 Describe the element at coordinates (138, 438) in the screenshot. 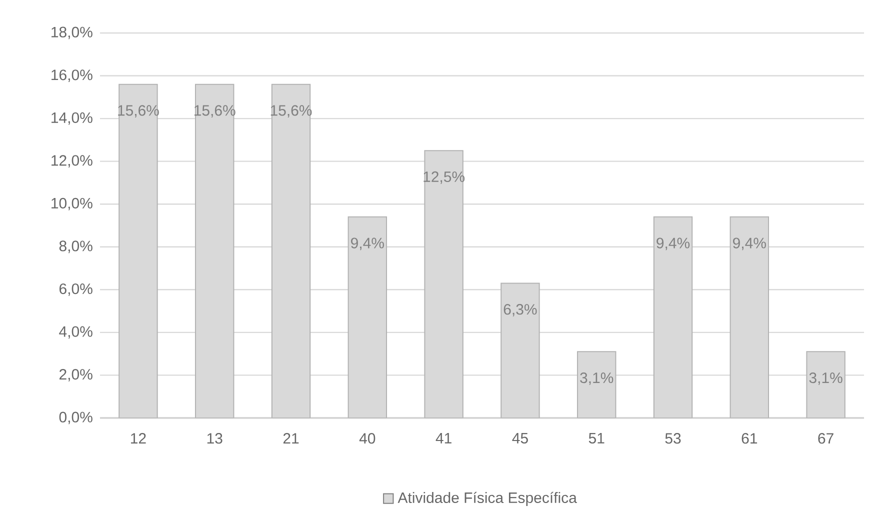

I see `x-tick-label: 12` at that location.